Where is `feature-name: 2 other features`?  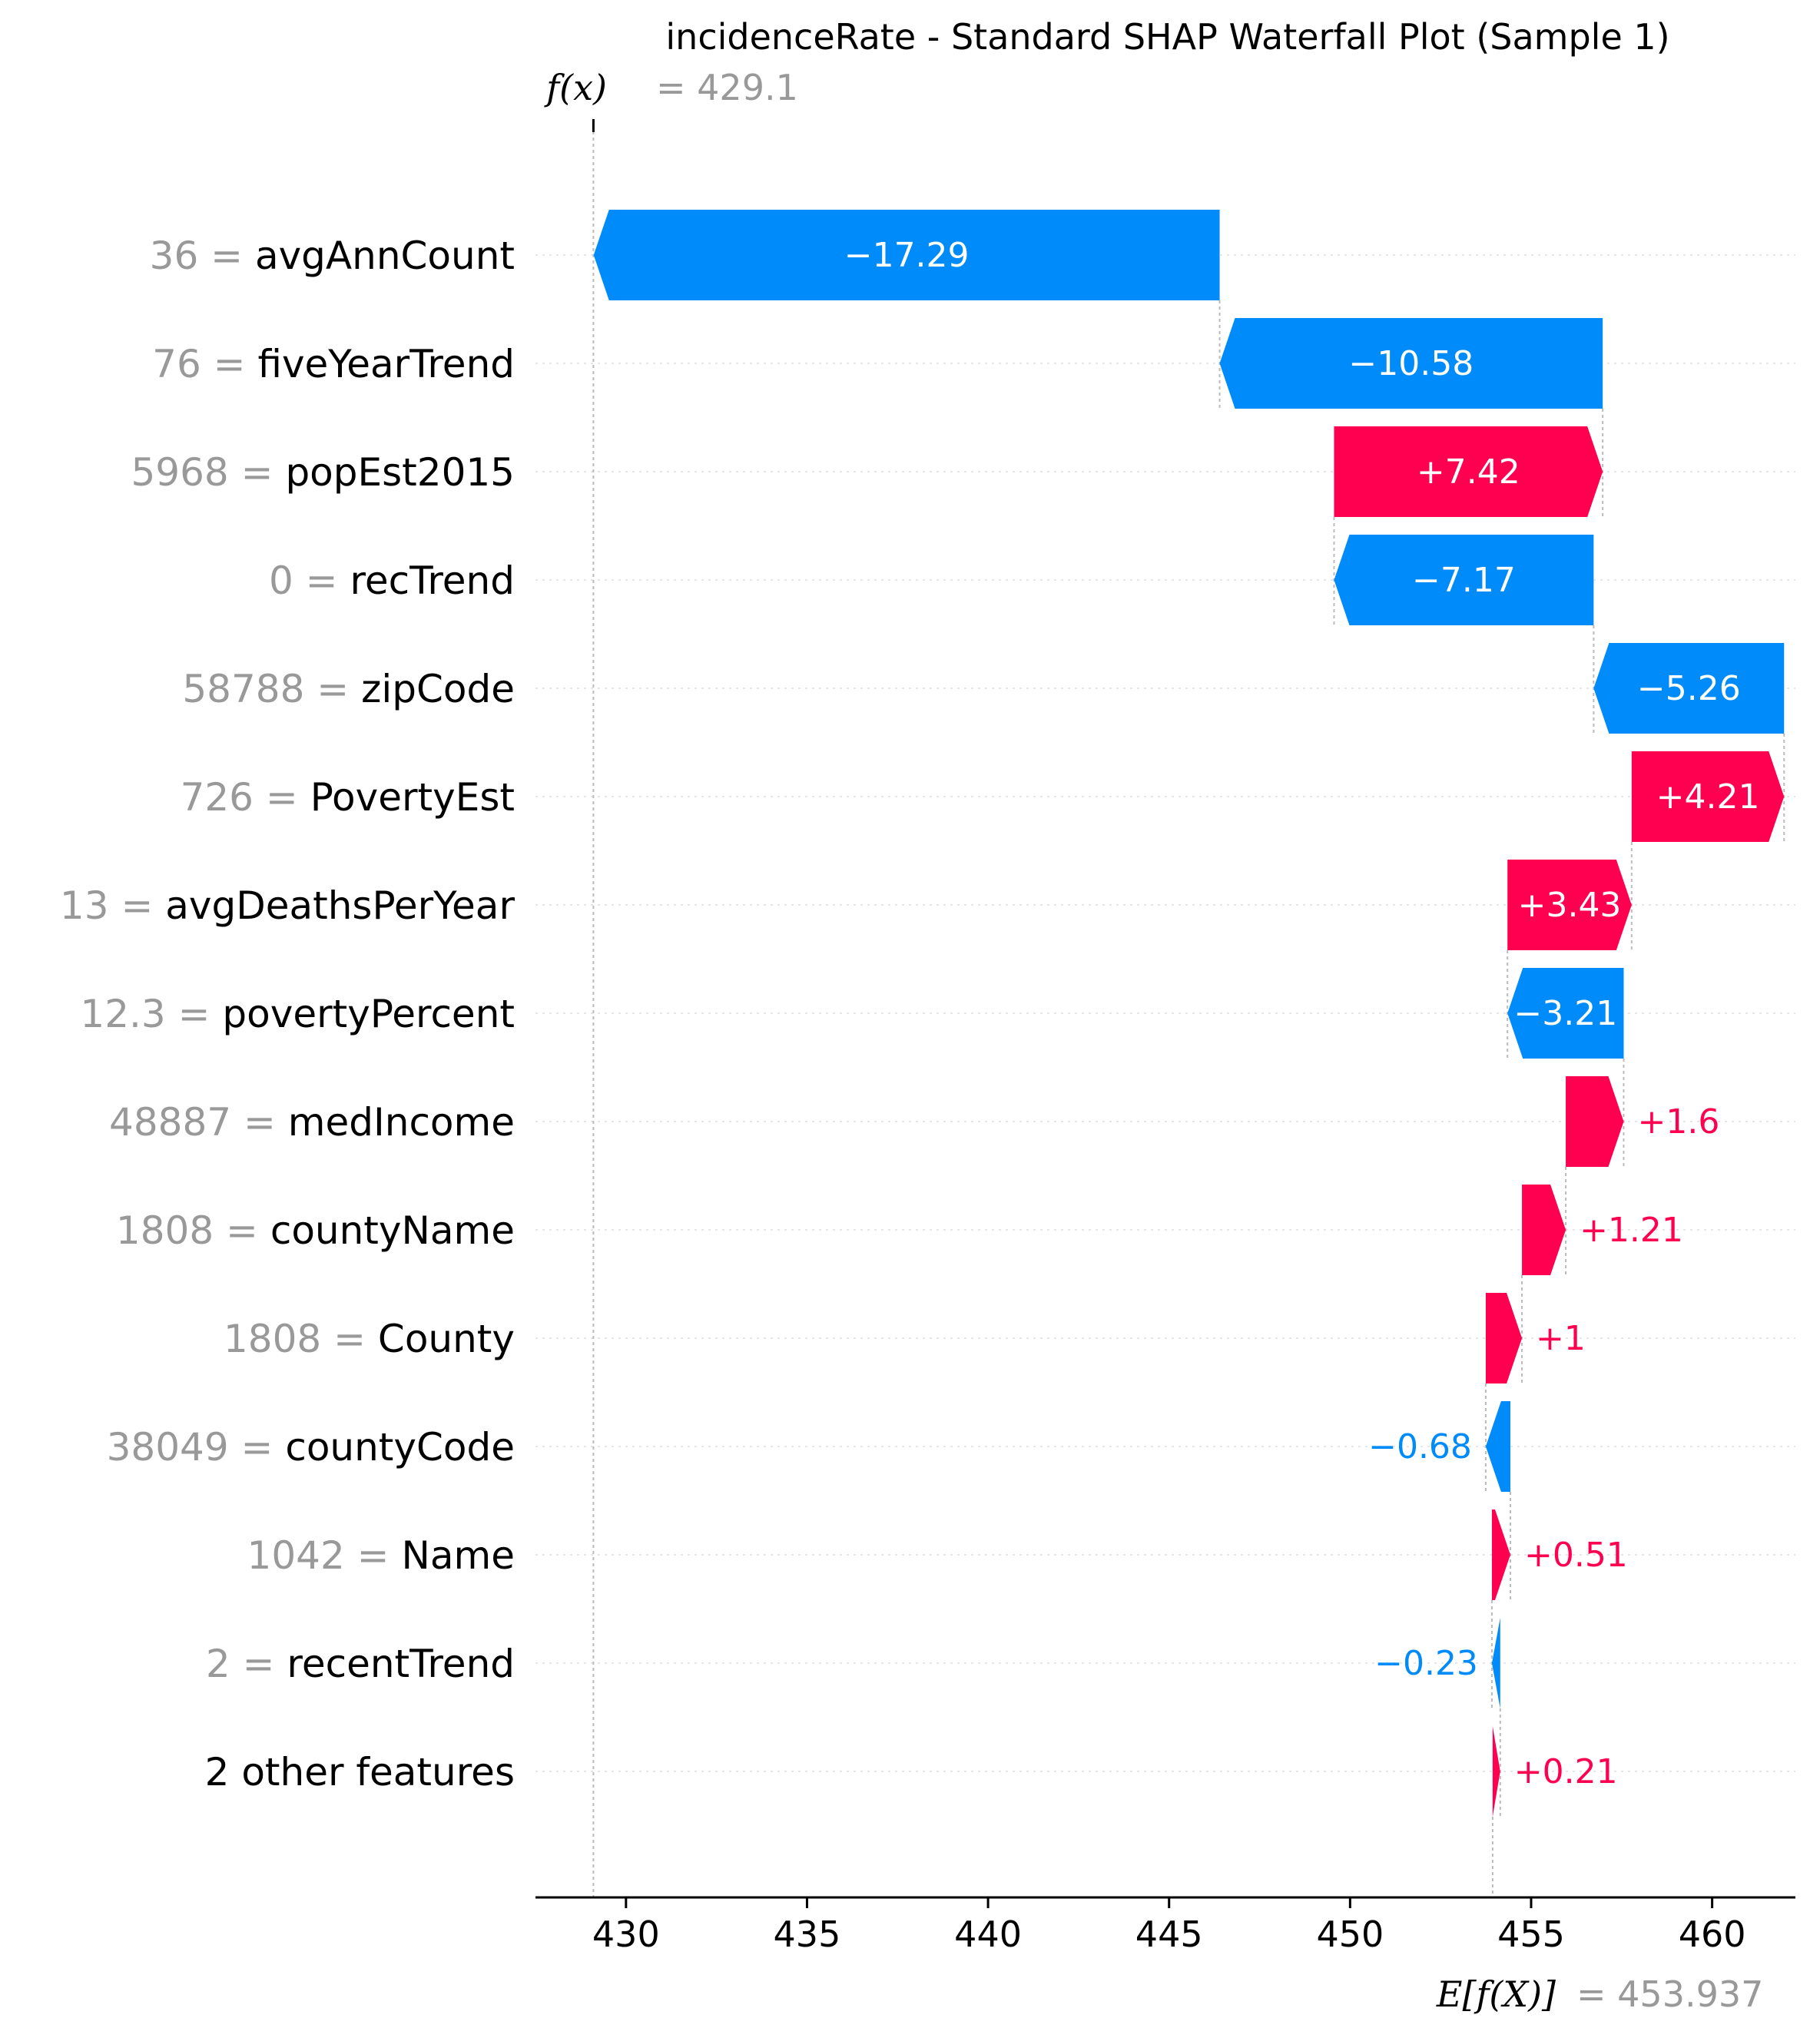 feature-name: 2 other features is located at coordinates (360, 1772).